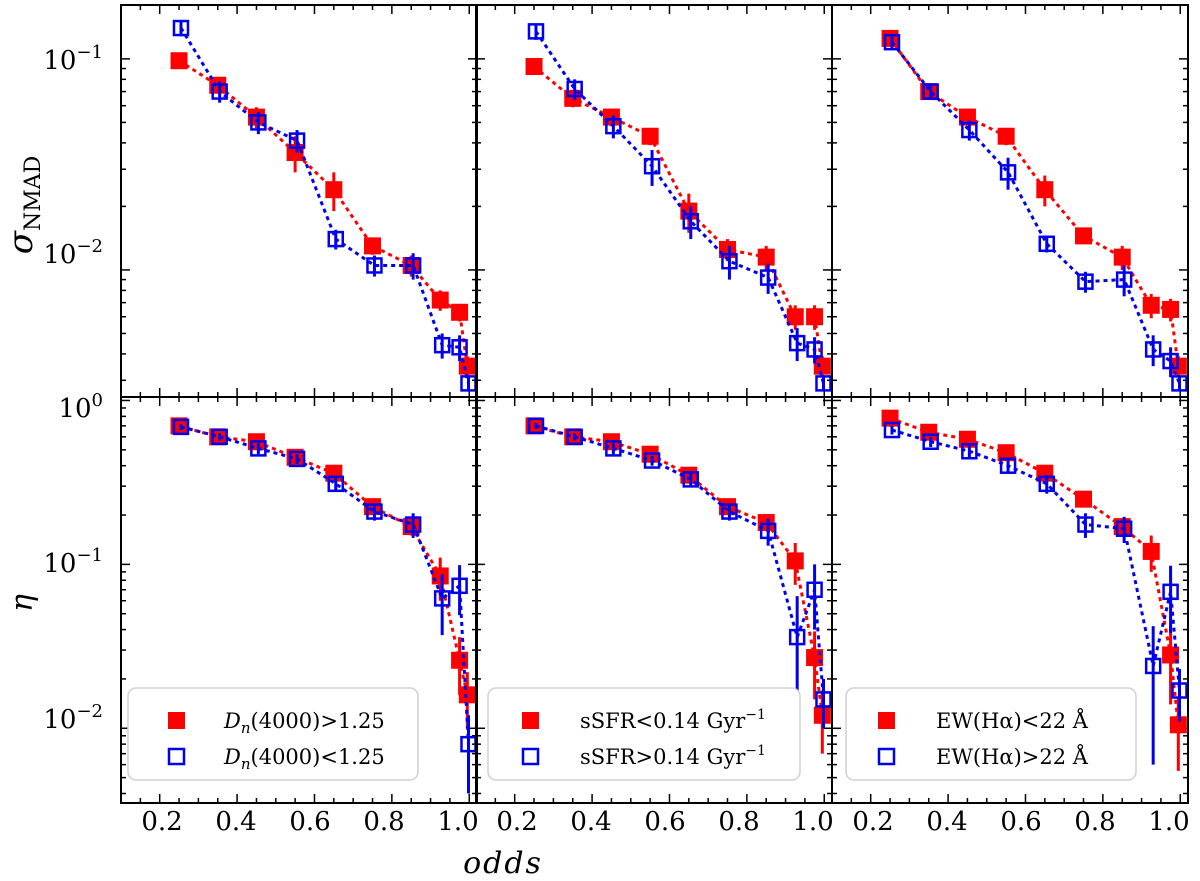  Describe the element at coordinates (80, 407) in the screenshot. I see `y-tick-label-bottom-1e0: 10⁰` at that location.